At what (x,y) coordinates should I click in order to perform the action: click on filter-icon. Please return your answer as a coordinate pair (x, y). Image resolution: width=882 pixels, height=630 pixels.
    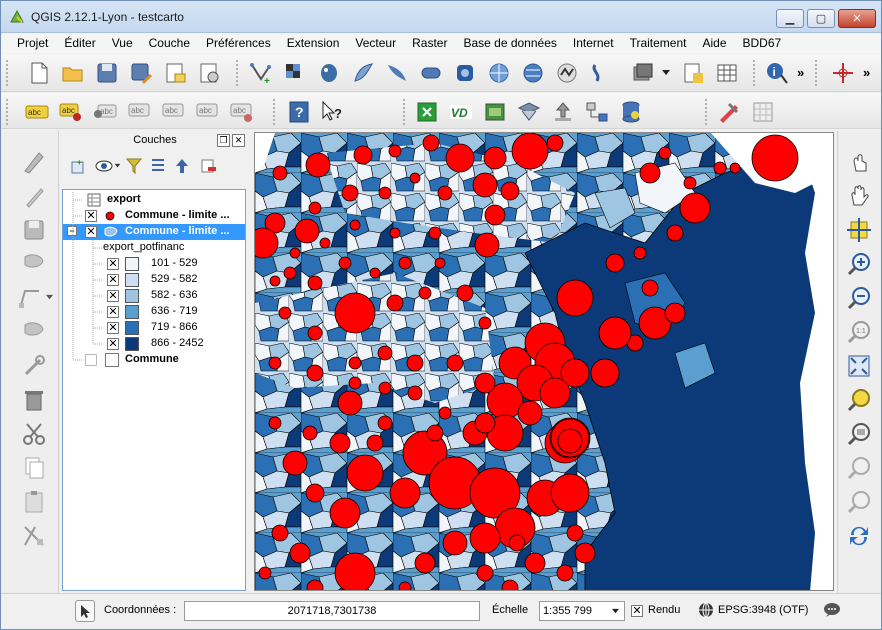
    Looking at the image, I should click on (134, 166).